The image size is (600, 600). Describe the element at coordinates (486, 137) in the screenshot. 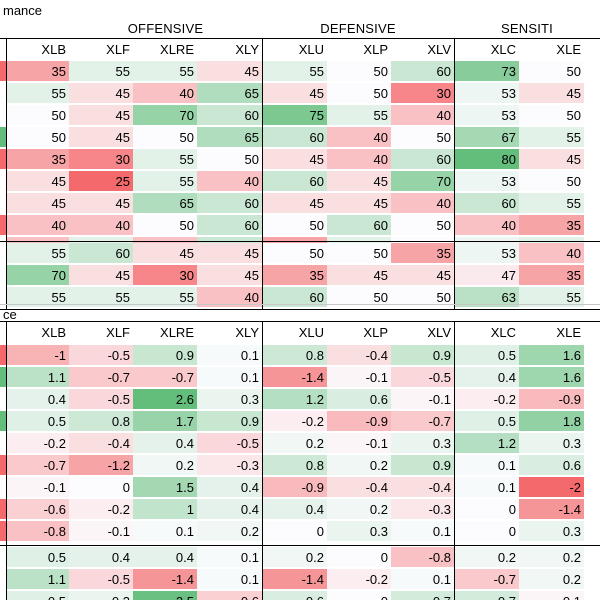

I see `data-cell: 67` at that location.